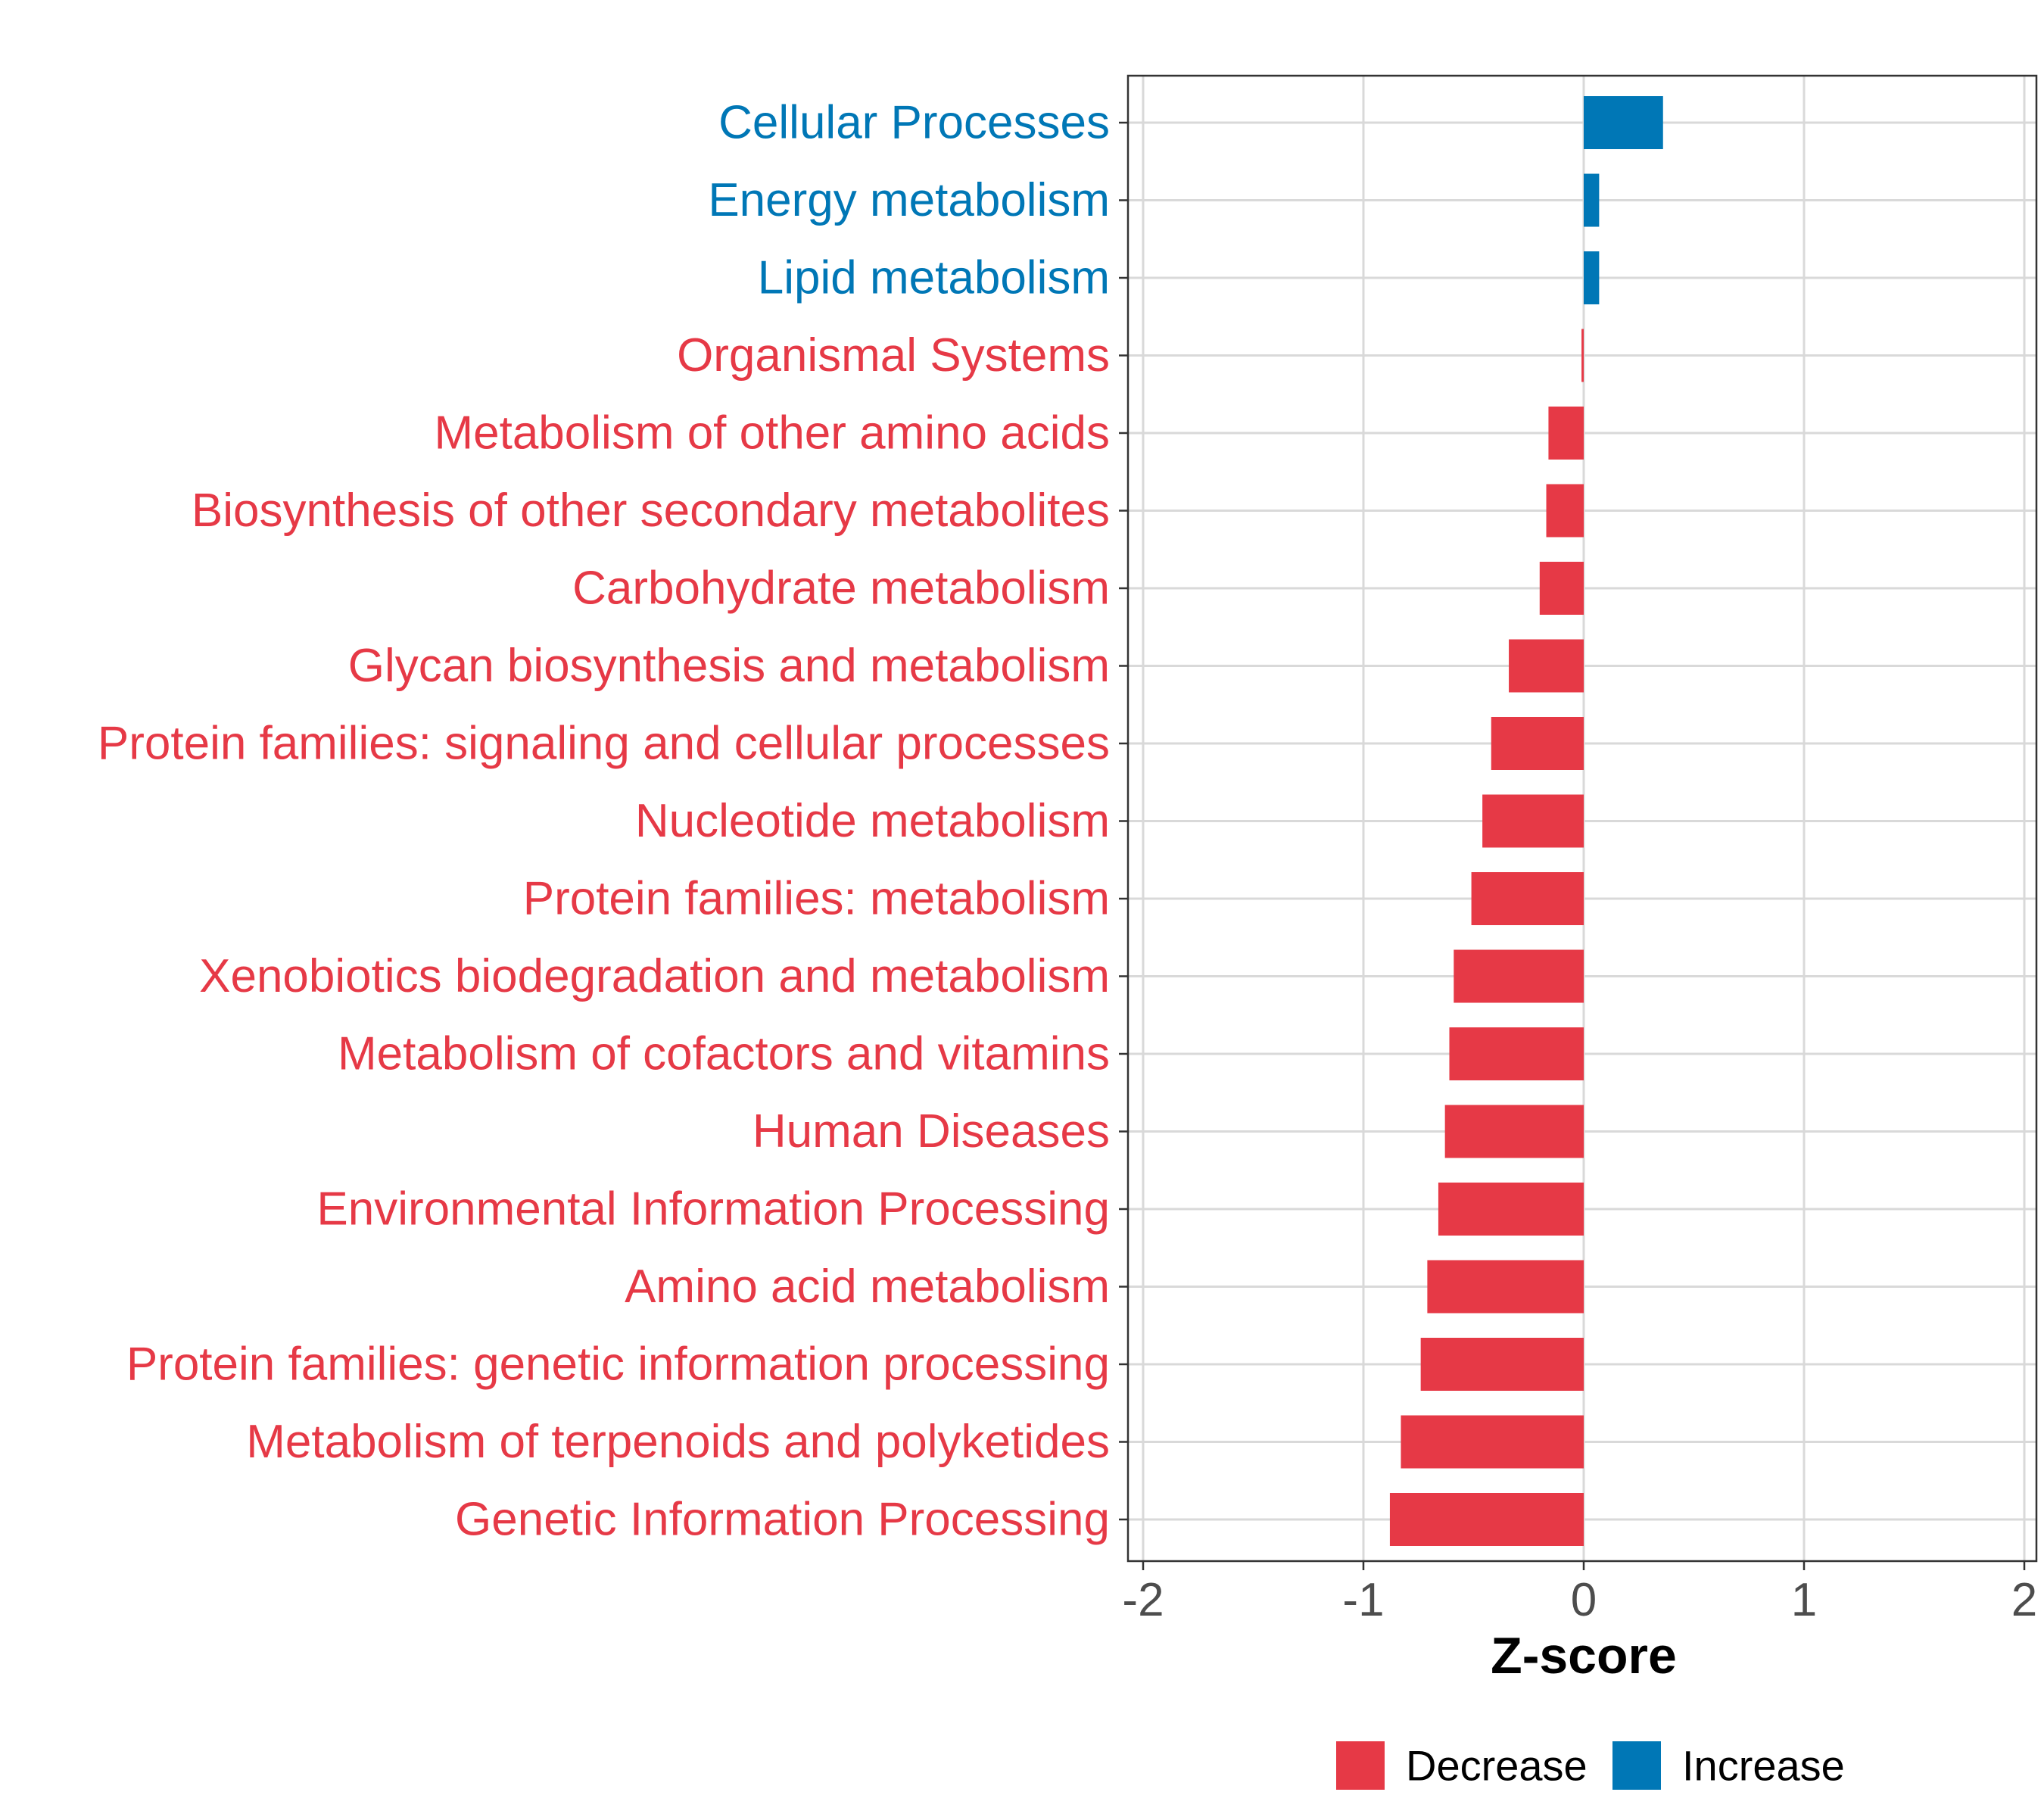 This screenshot has width=2044, height=1817. I want to click on legend-key-increase, so click(1636, 1765).